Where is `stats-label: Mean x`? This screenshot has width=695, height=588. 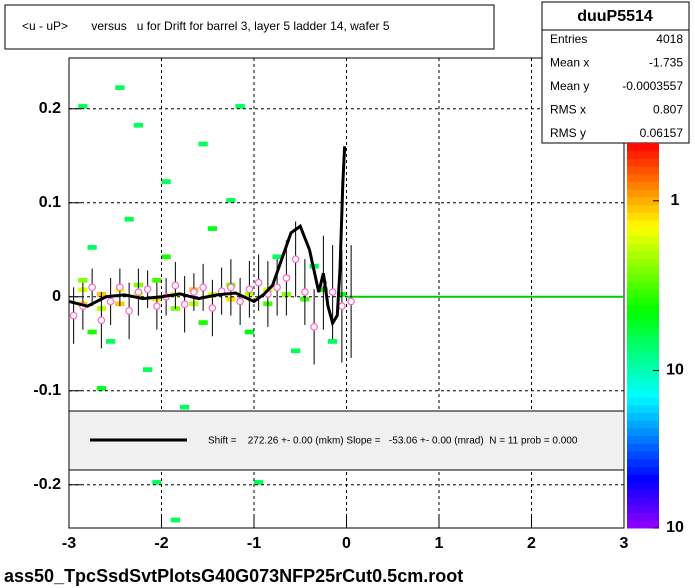
stats-label: Mean x is located at coordinates (569, 63).